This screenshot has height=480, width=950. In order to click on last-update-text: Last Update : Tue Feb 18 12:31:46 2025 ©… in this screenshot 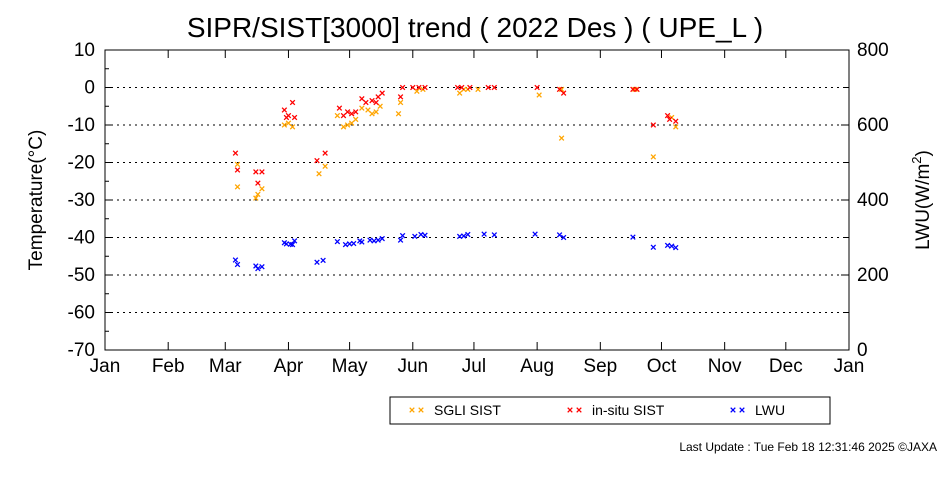, I will do `click(808, 447)`.